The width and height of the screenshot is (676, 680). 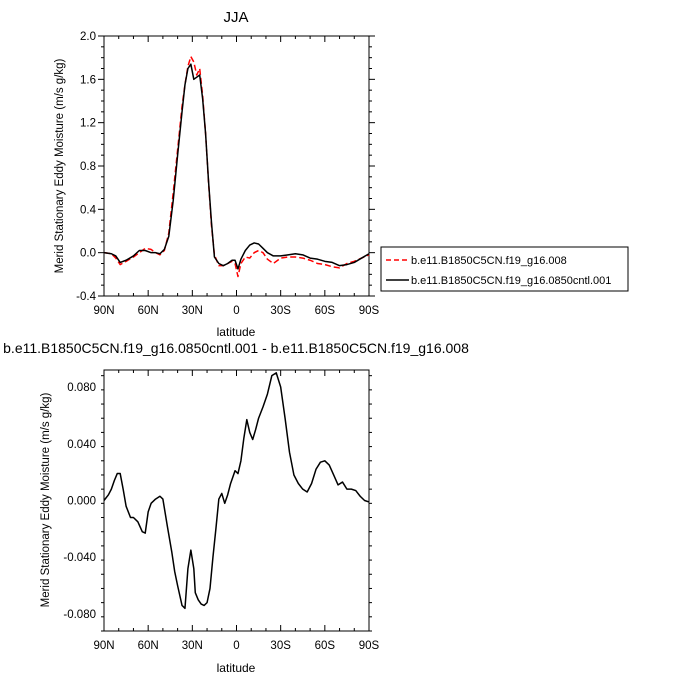 I want to click on legend-label-series-1: b.e11.B1850C5CN.f19_g16.008, so click(x=489, y=261).